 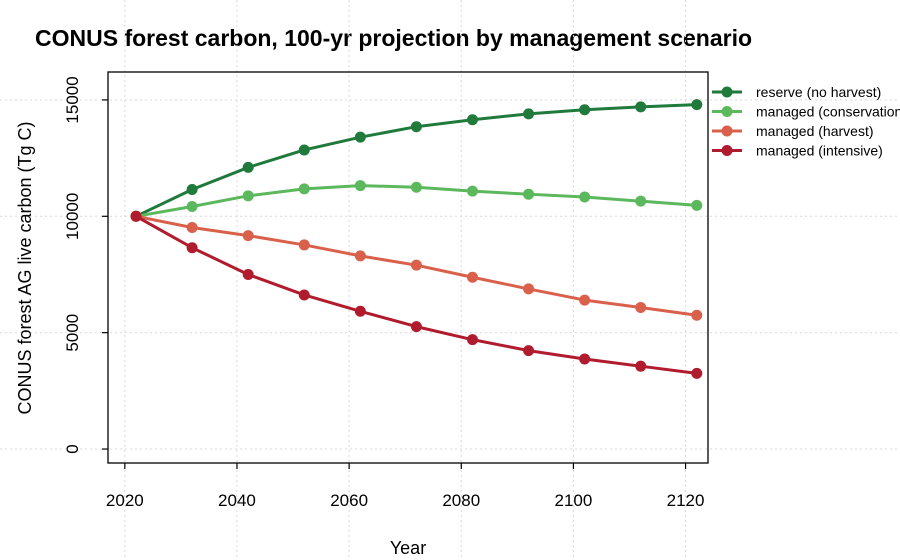 I want to click on legend-label: reserve (no harvest), so click(x=818, y=92).